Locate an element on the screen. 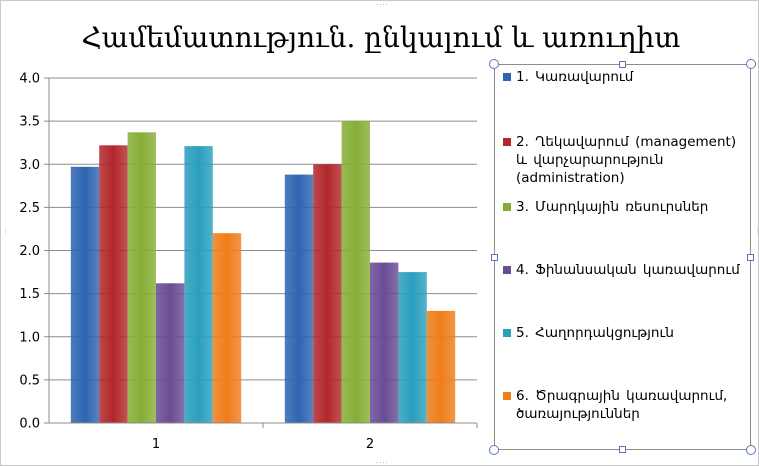 The image size is (759, 467). legend-resize-handle-left is located at coordinates (494, 257).